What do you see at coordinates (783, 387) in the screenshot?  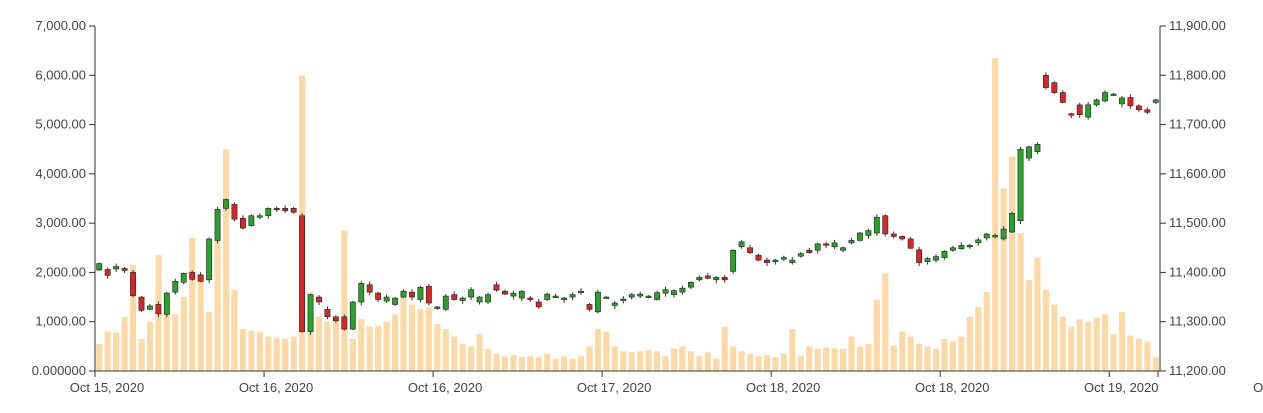 I see `x-axis-tick-label: Oct 18, 2020` at bounding box center [783, 387].